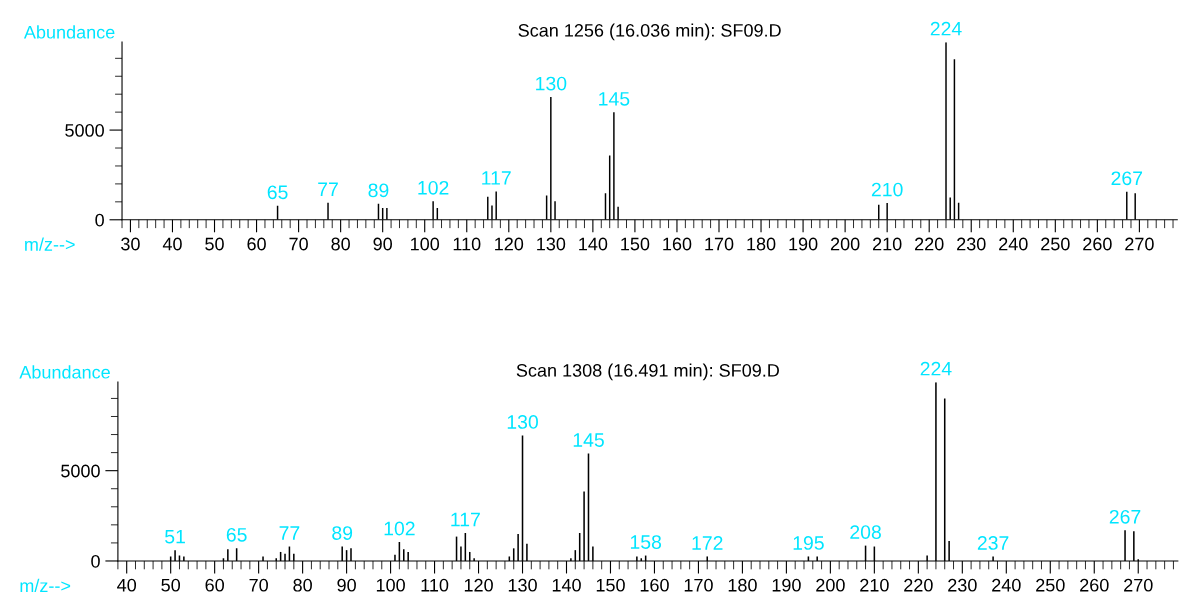  I want to click on chart-title: Scan 1256 (16.036 min): SF09.D, so click(649, 32).